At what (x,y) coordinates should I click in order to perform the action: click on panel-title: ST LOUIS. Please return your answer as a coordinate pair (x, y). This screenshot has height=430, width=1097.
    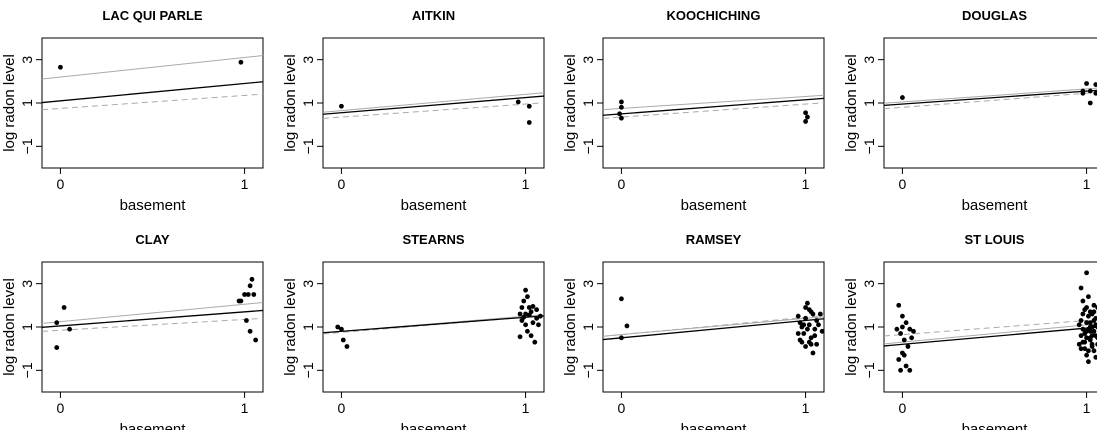
    Looking at the image, I should click on (995, 239).